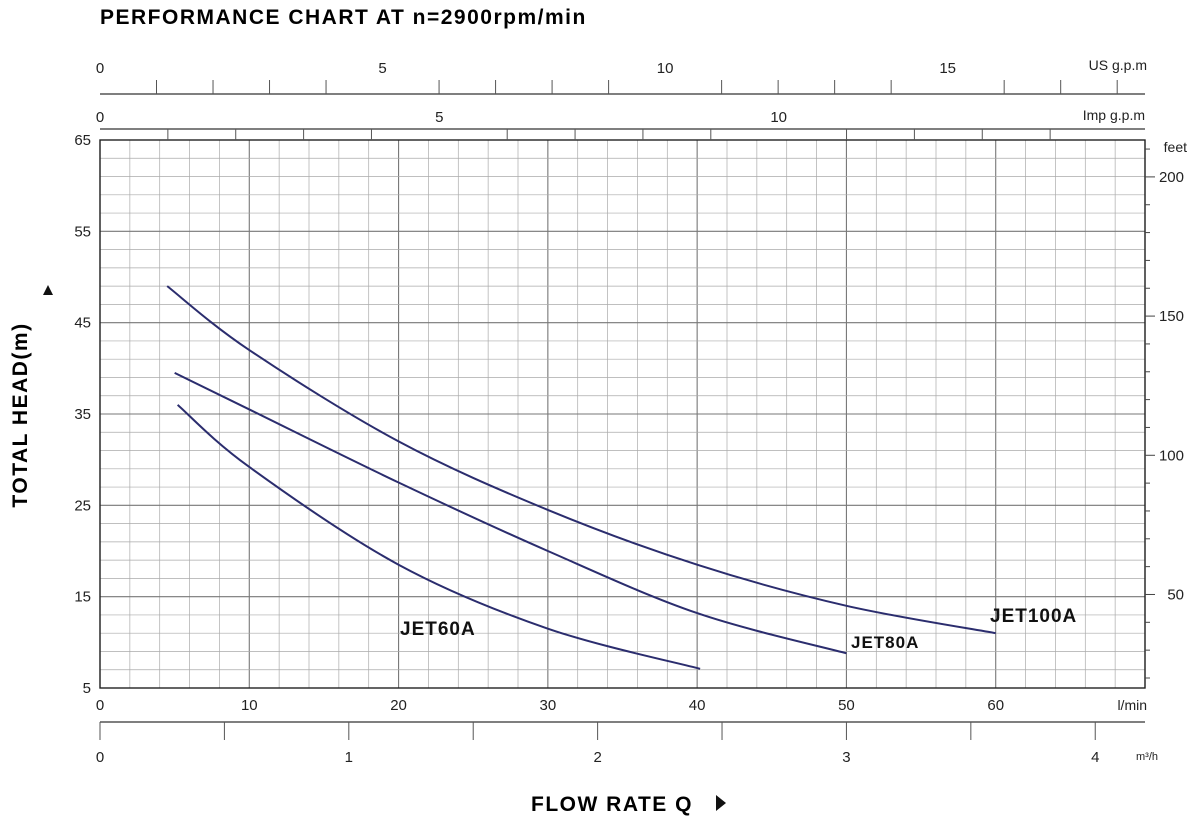  Describe the element at coordinates (1175, 147) in the screenshot. I see `feet-unit-label: feet` at that location.